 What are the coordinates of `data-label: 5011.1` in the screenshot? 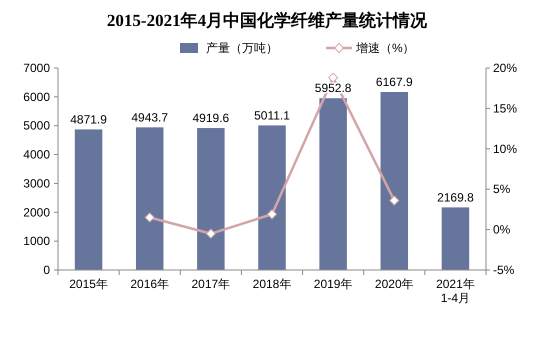 It's located at (272, 115).